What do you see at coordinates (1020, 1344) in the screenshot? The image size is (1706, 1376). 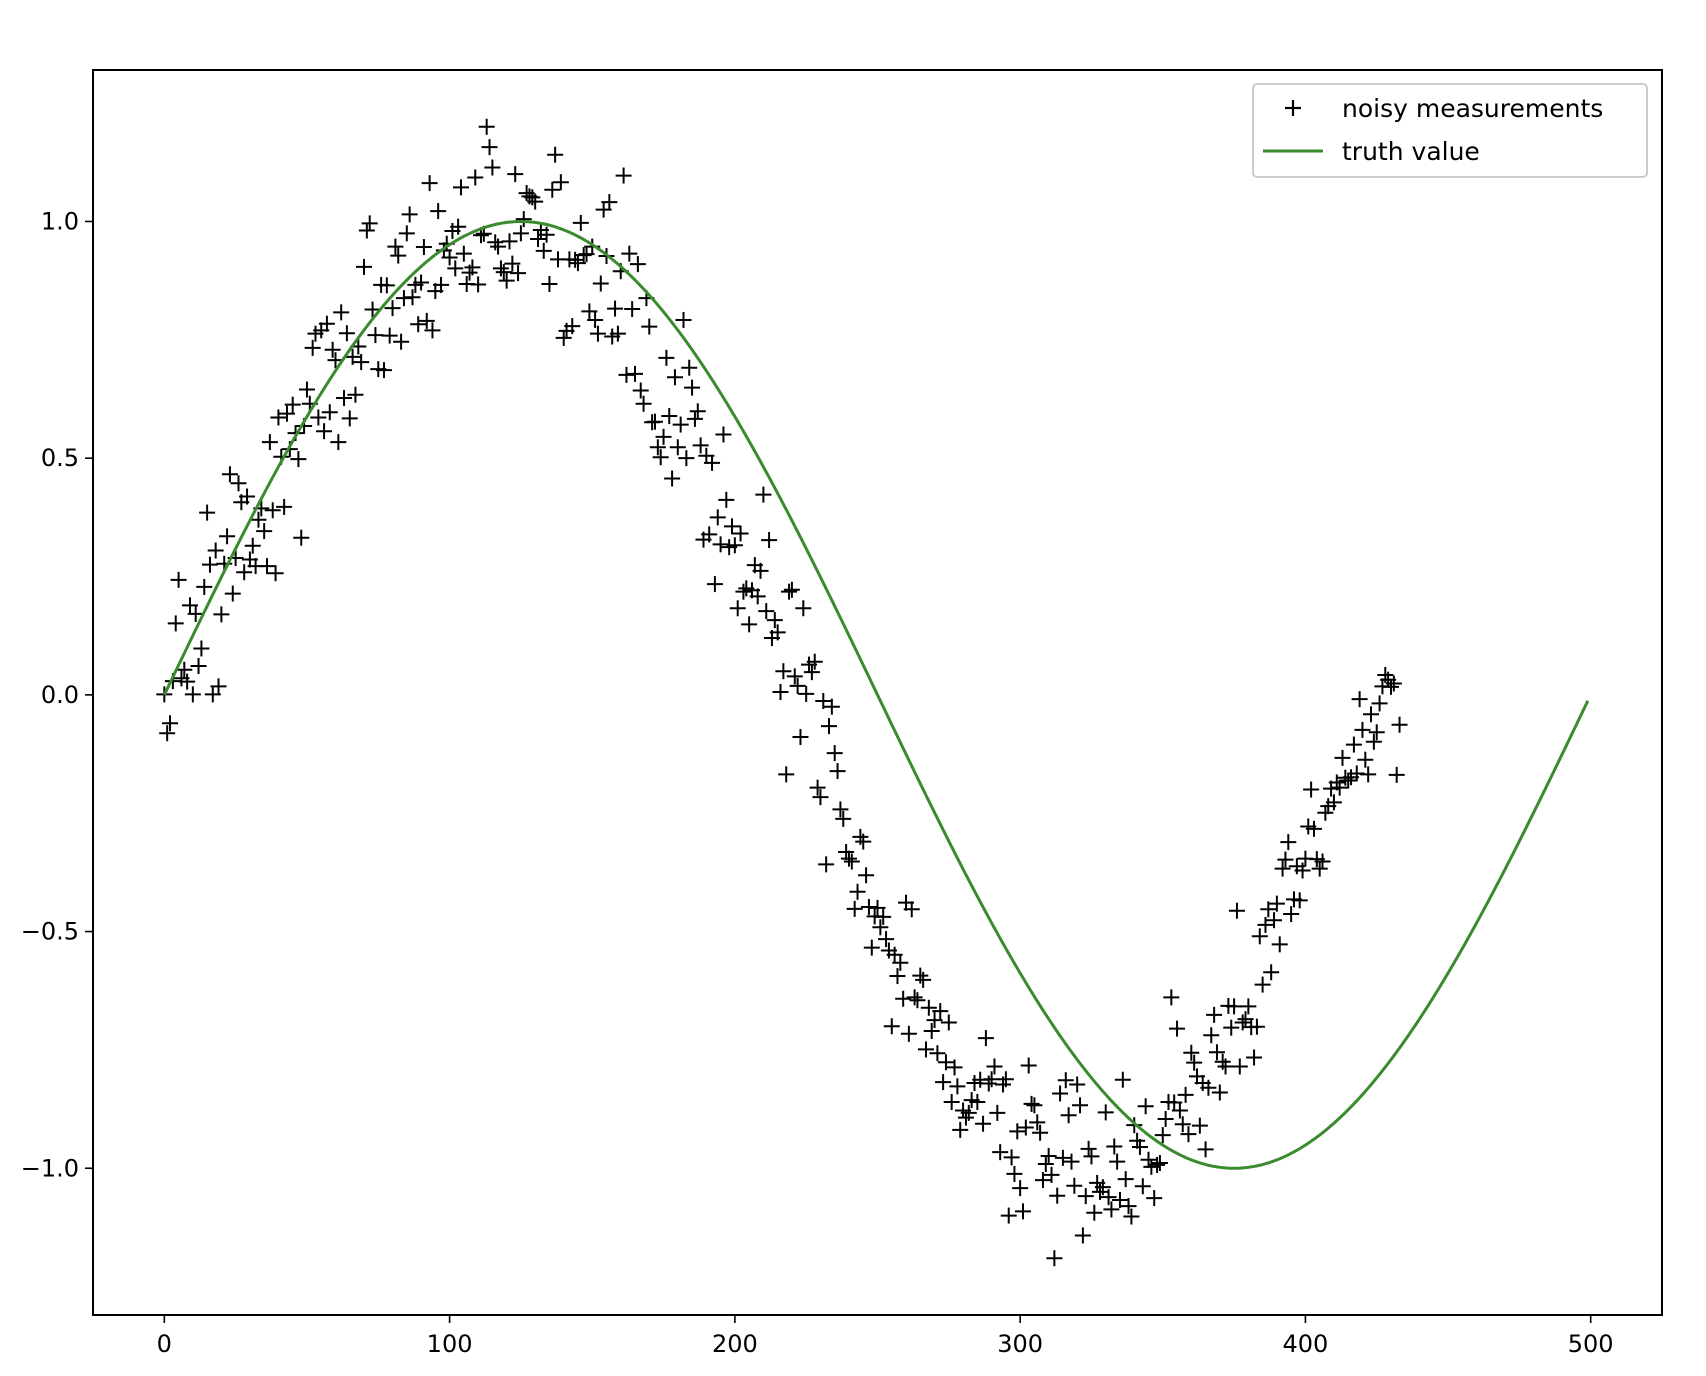 I see `x-tick-label: 300` at bounding box center [1020, 1344].